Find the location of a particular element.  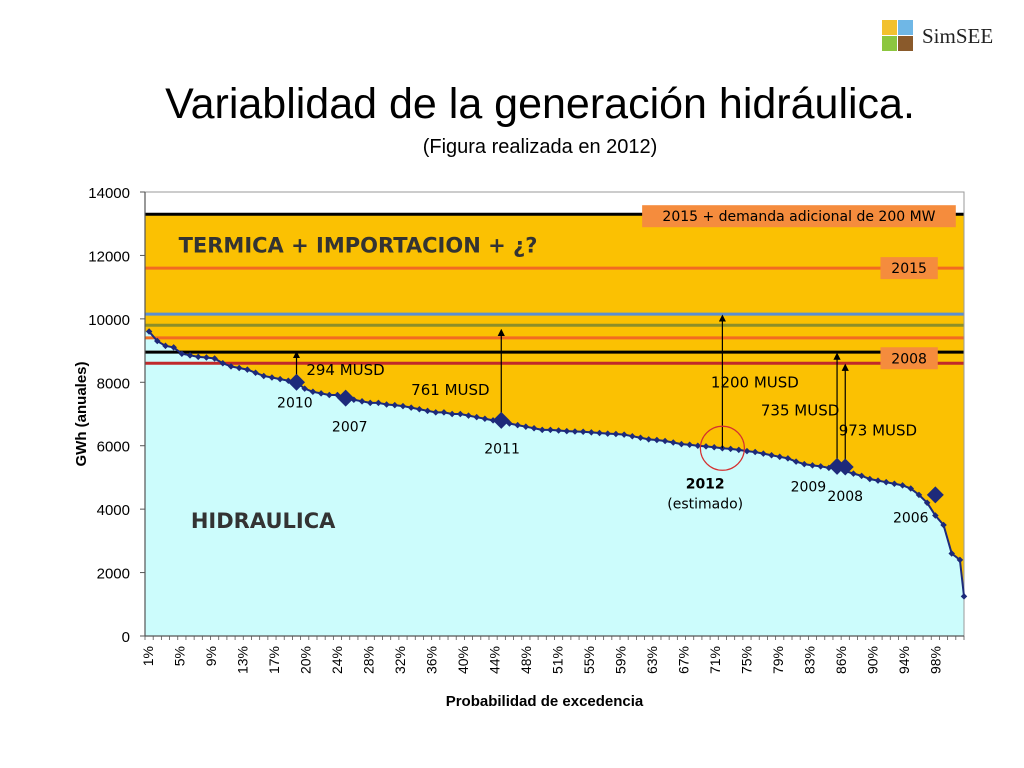

cost-label: 735 MUSD is located at coordinates (800, 410).